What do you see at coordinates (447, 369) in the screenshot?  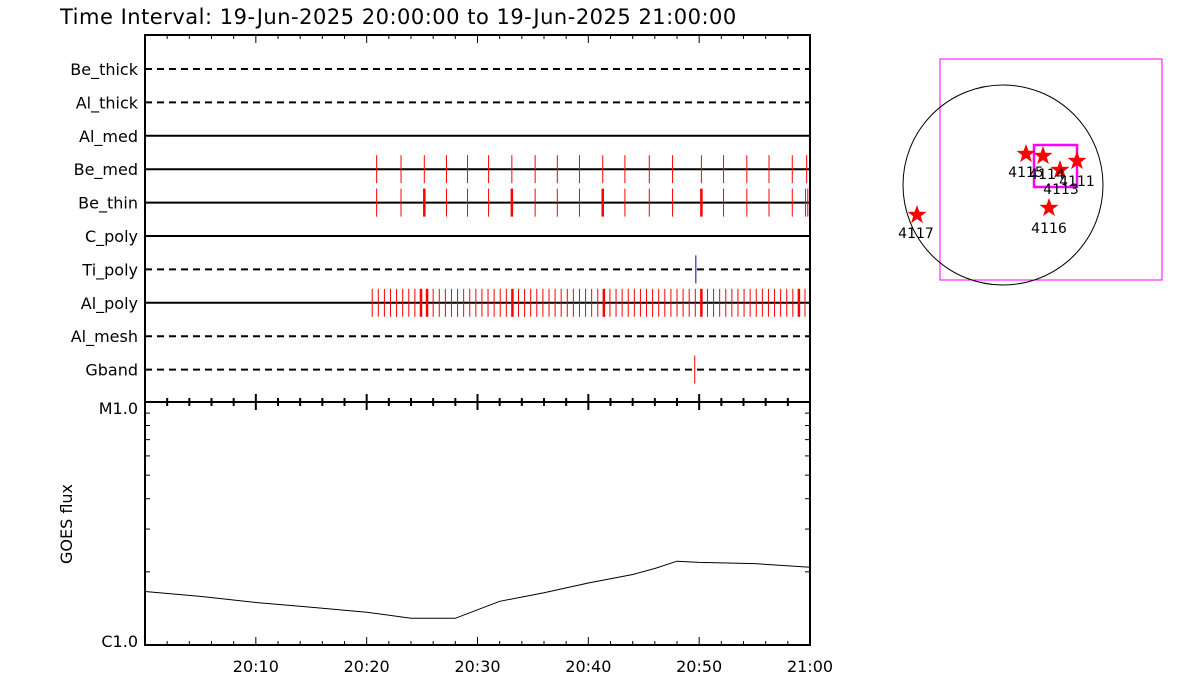 I see `filter-row-Gband: Gband` at bounding box center [447, 369].